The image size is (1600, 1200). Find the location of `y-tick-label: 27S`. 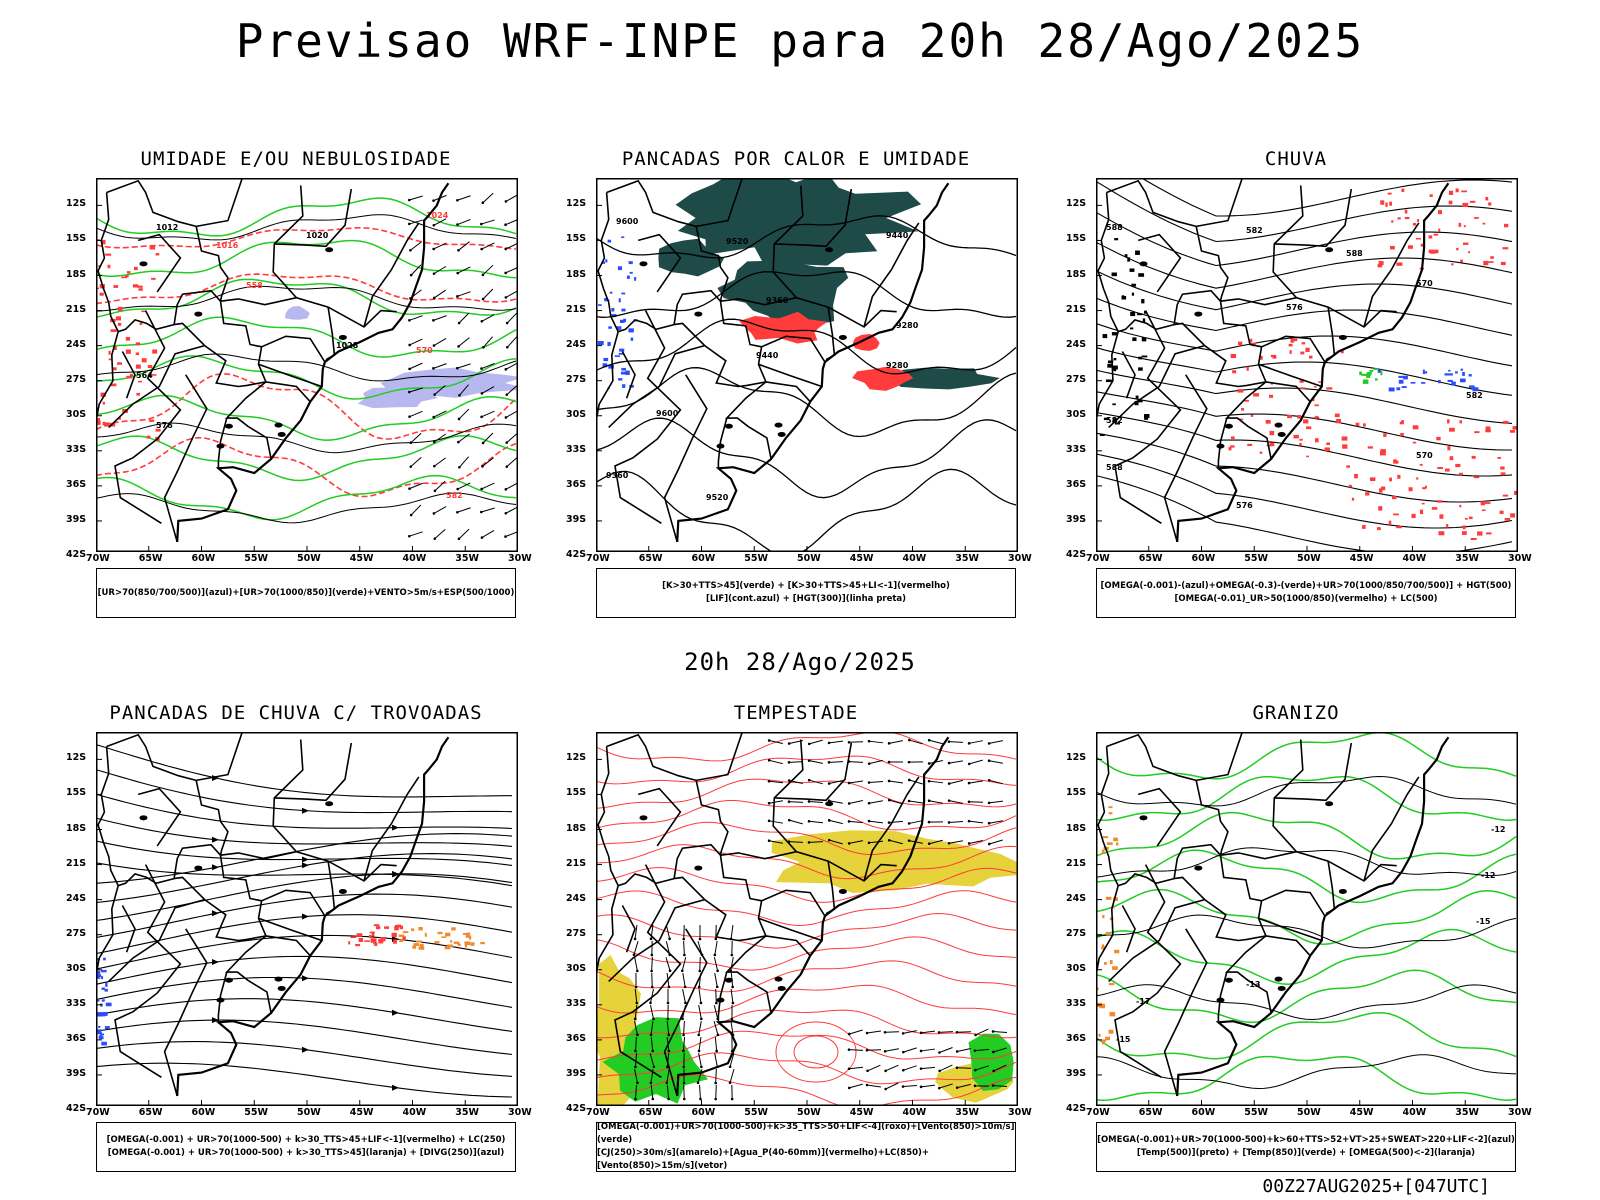

y-tick-label: 27S is located at coordinates (576, 933).